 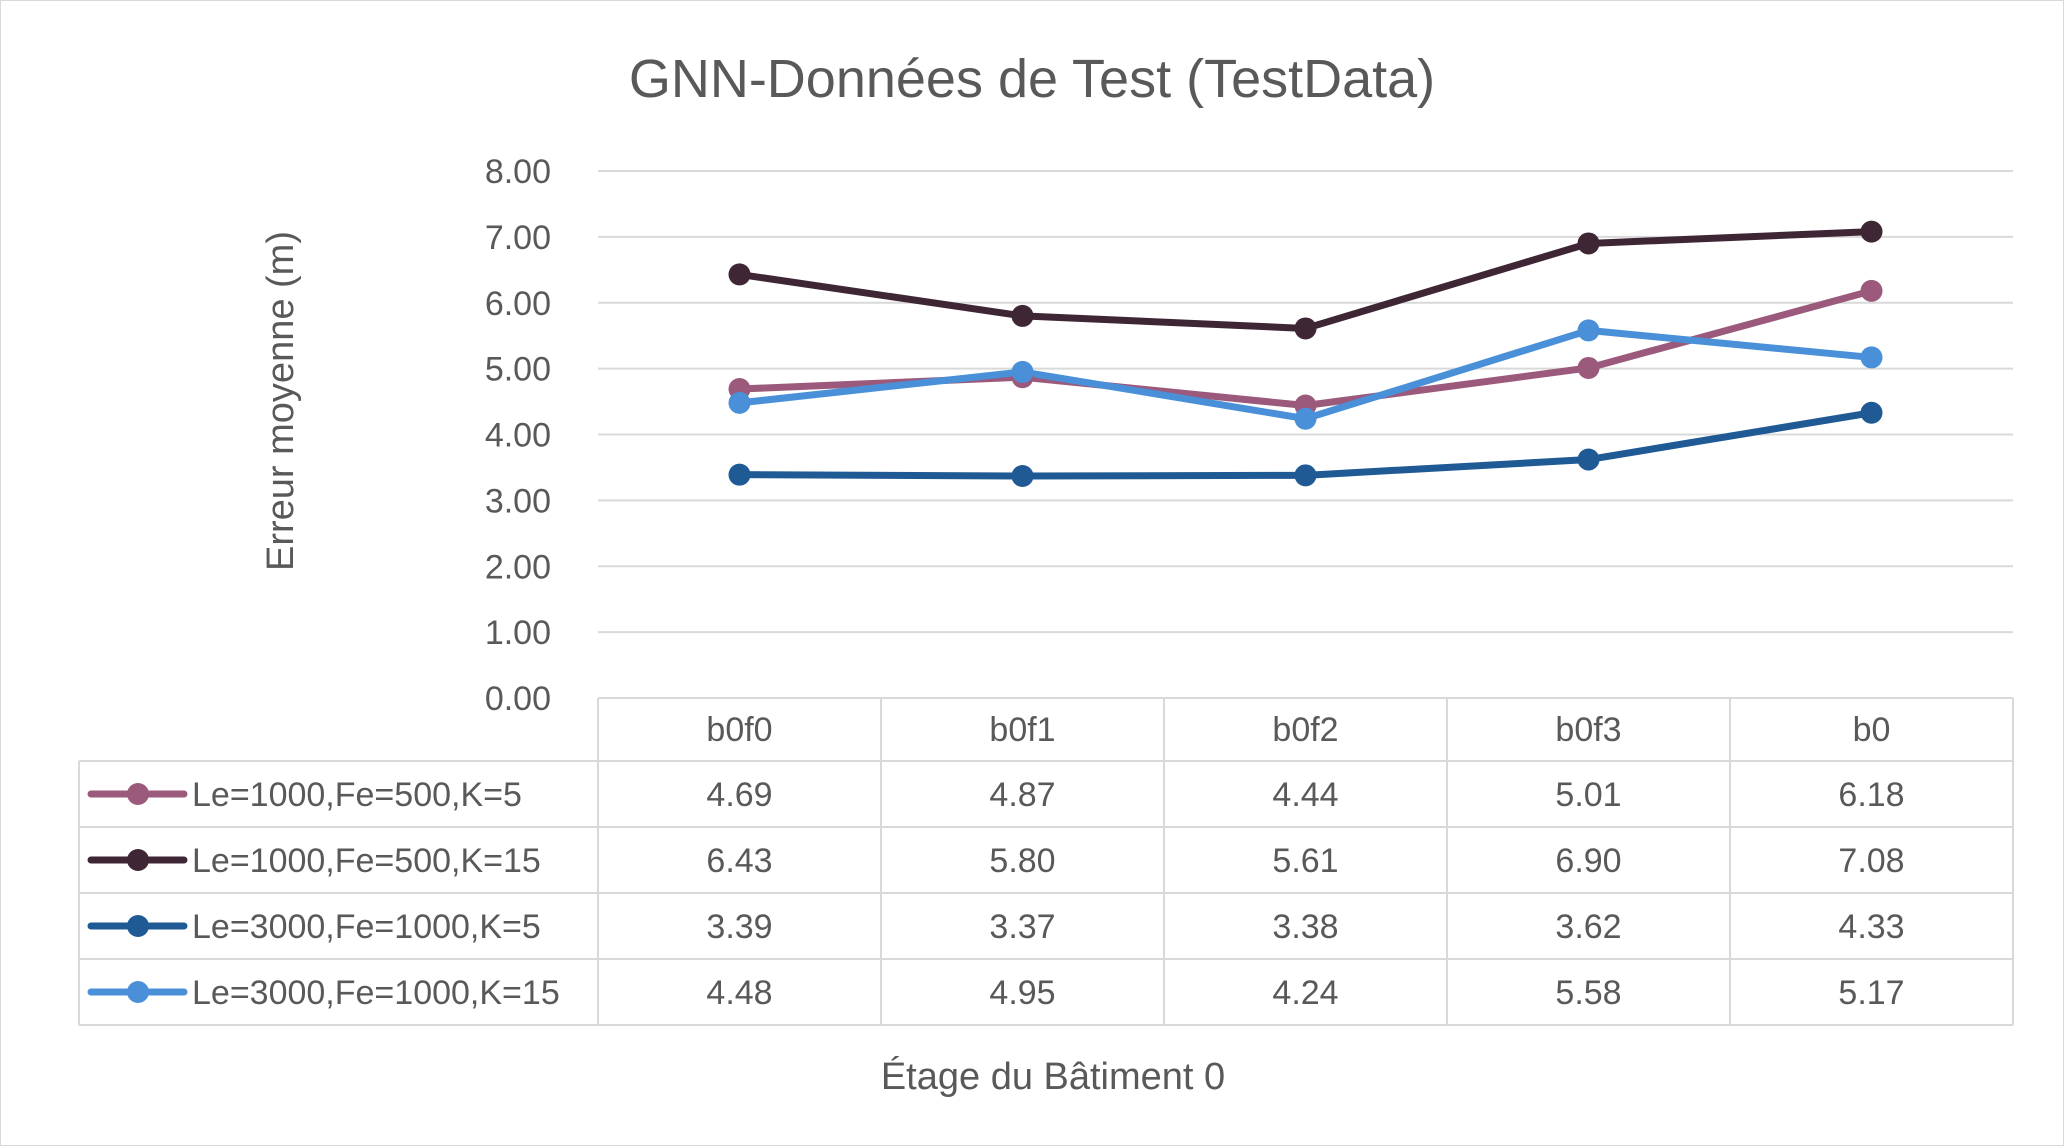 What do you see at coordinates (1871, 993) in the screenshot?
I see `data-table-value: 5.17` at bounding box center [1871, 993].